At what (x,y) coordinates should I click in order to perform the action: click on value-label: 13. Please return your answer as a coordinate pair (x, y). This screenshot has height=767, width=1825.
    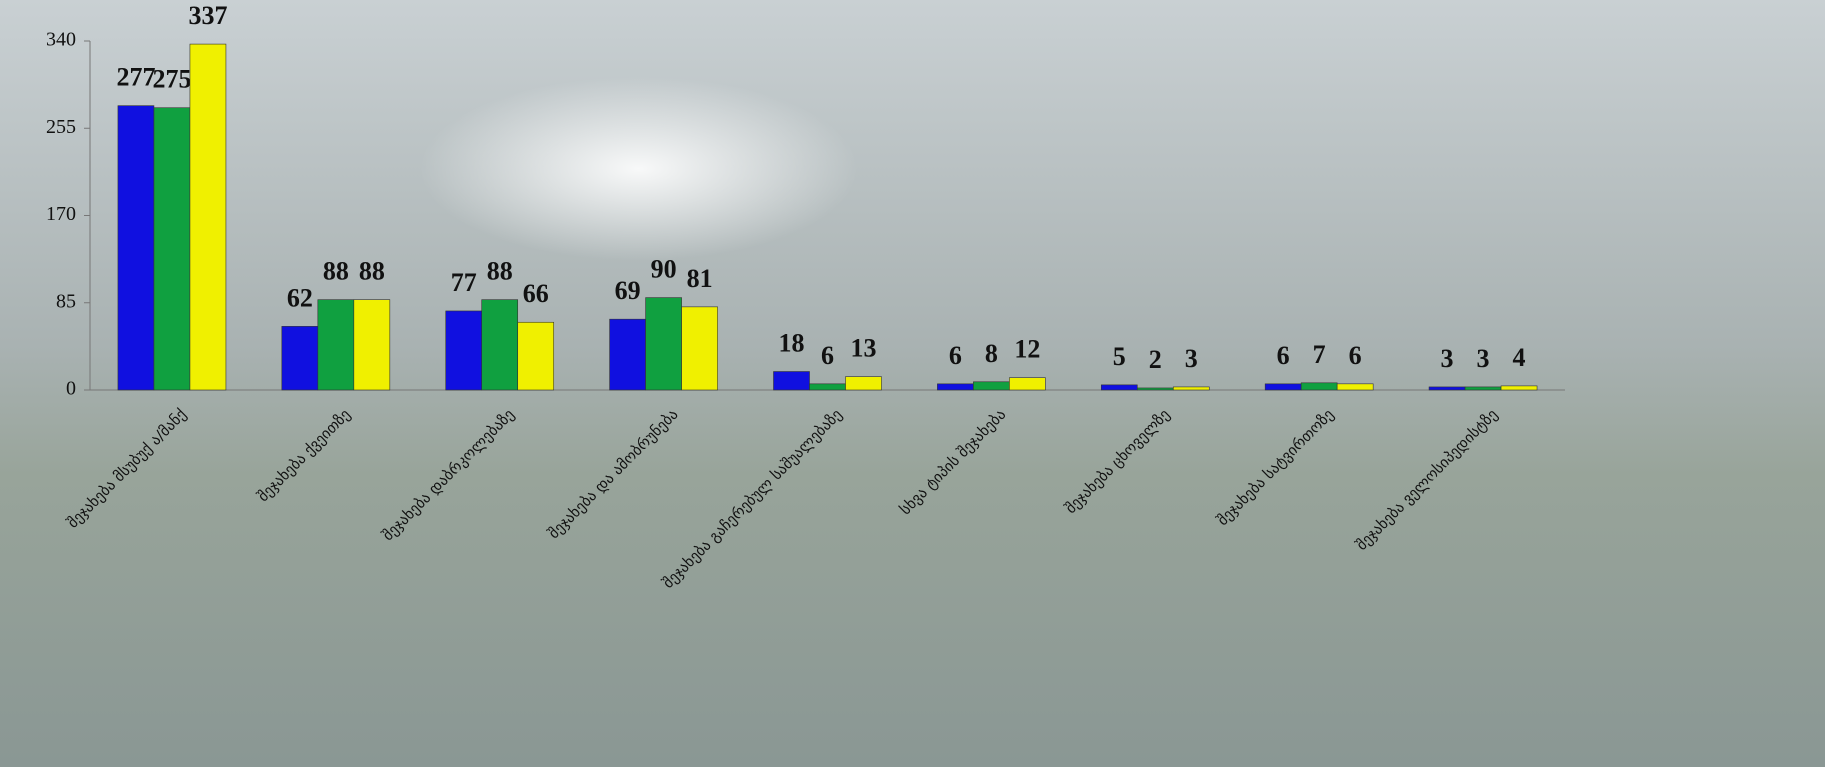
    Looking at the image, I should click on (864, 348).